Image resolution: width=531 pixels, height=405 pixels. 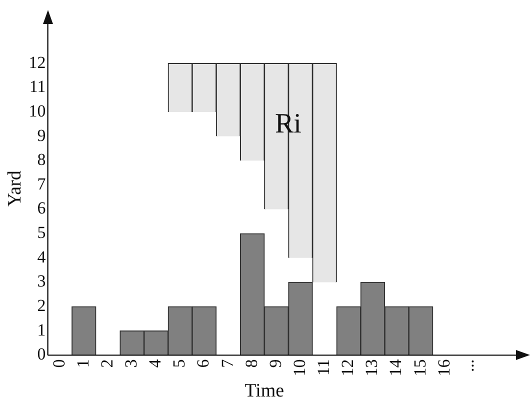 I want to click on x-tick-label: 5, so click(x=179, y=363).